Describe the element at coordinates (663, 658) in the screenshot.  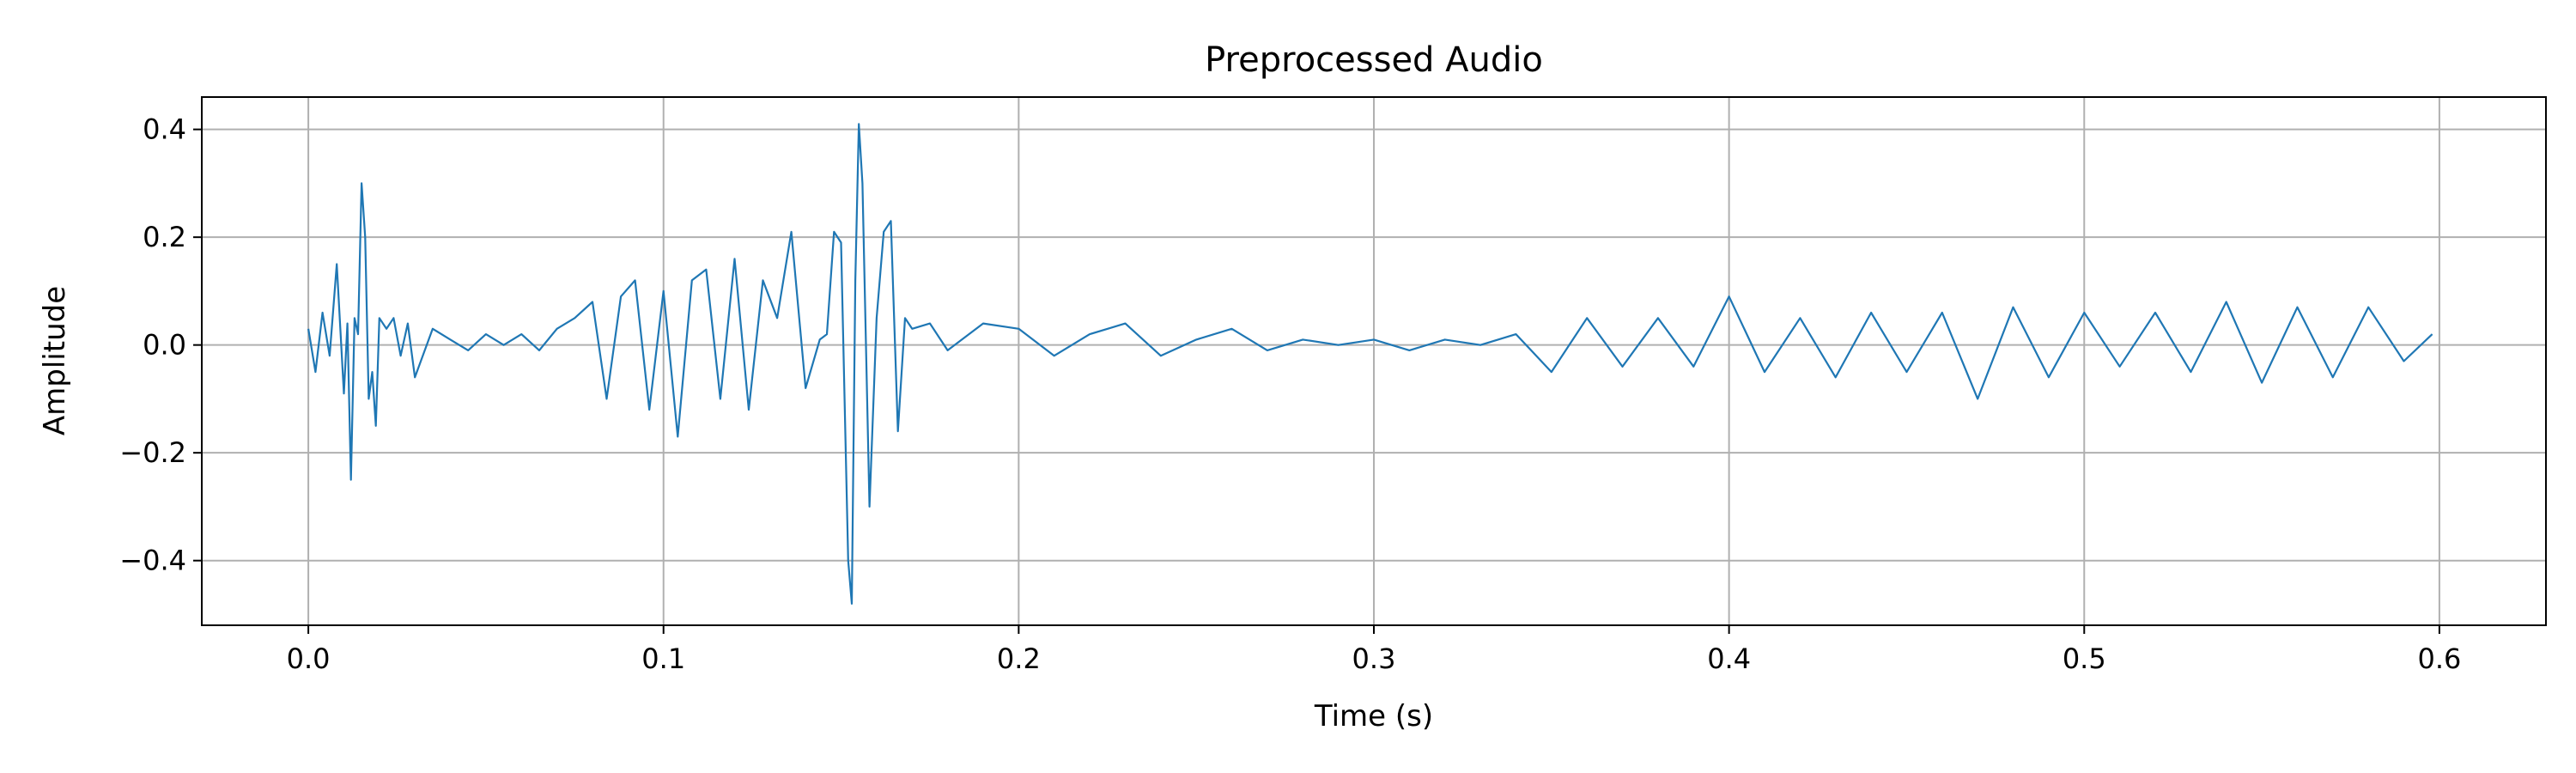
I see `x-tick-label: 0.1` at that location.